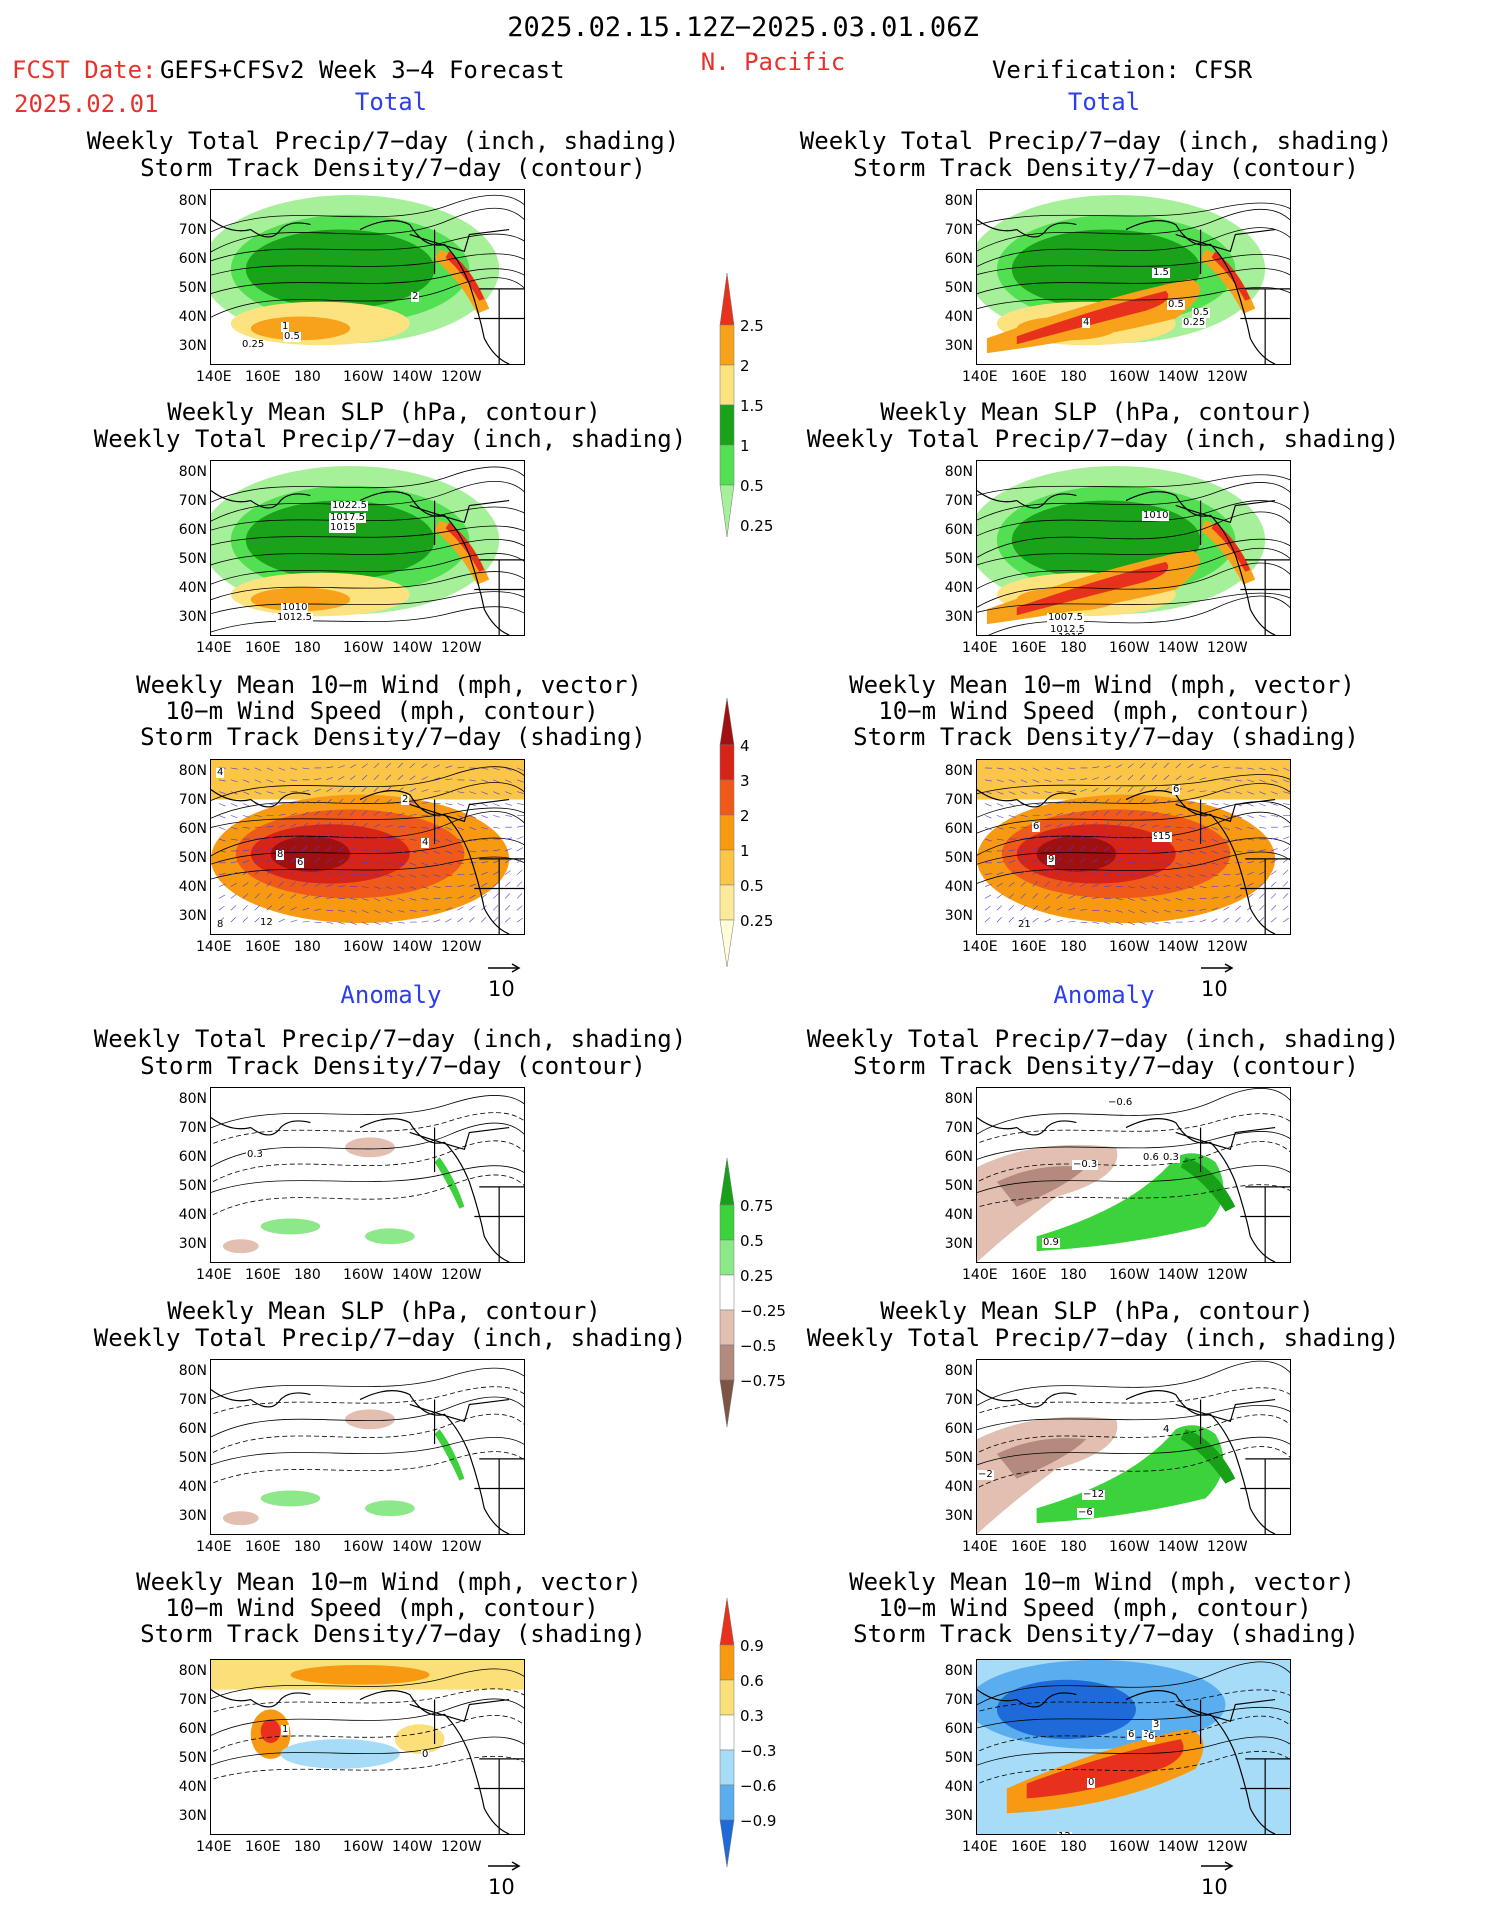 The height and width of the screenshot is (1925, 1487). I want to click on fcst-date-label: FCST Date:, so click(84, 70).